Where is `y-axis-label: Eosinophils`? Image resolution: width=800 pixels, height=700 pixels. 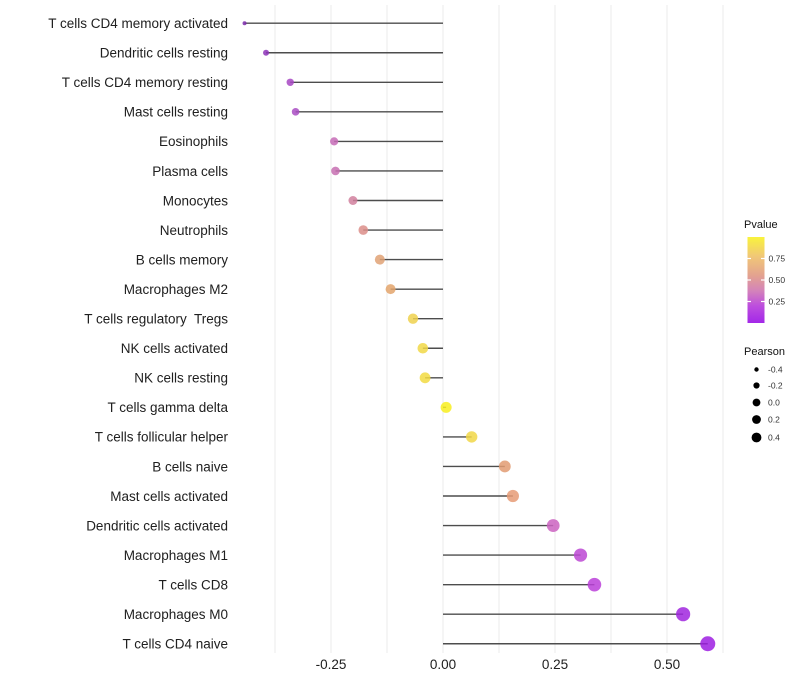
y-axis-label: Eosinophils is located at coordinates (193, 141).